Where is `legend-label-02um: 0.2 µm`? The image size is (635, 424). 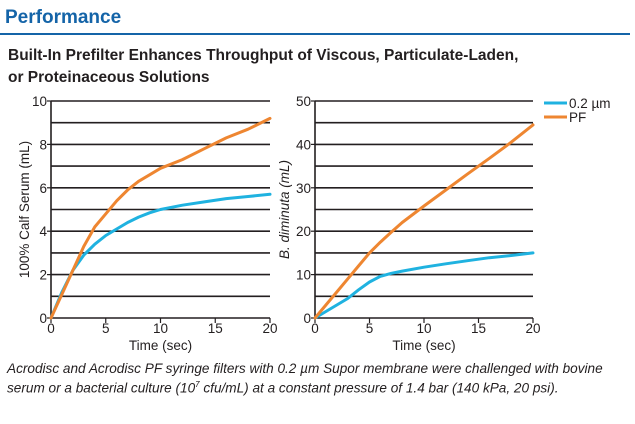
legend-label-02um: 0.2 µm is located at coordinates (590, 103).